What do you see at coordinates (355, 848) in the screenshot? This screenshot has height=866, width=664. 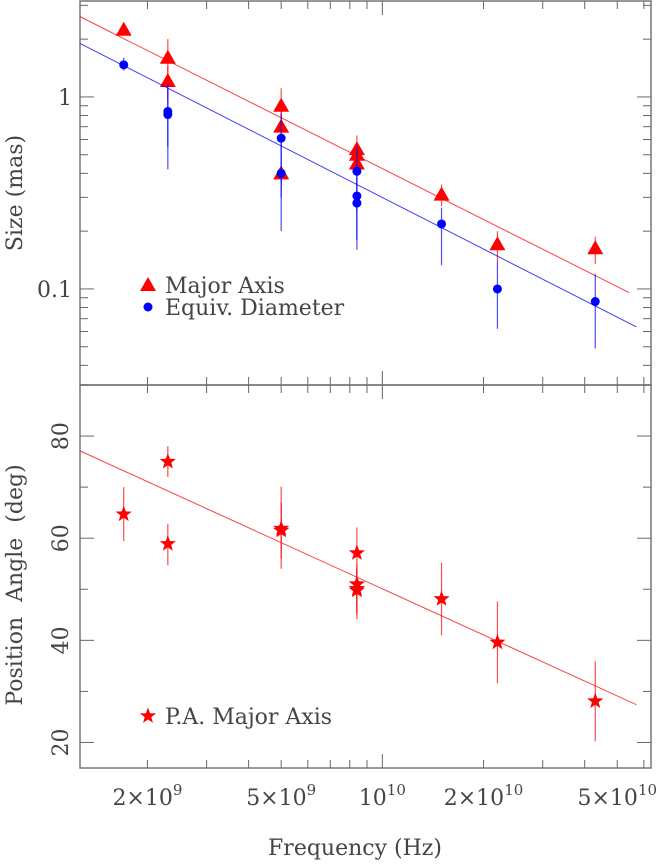 I see `x-axis-label: Frequency (Hz)` at bounding box center [355, 848].